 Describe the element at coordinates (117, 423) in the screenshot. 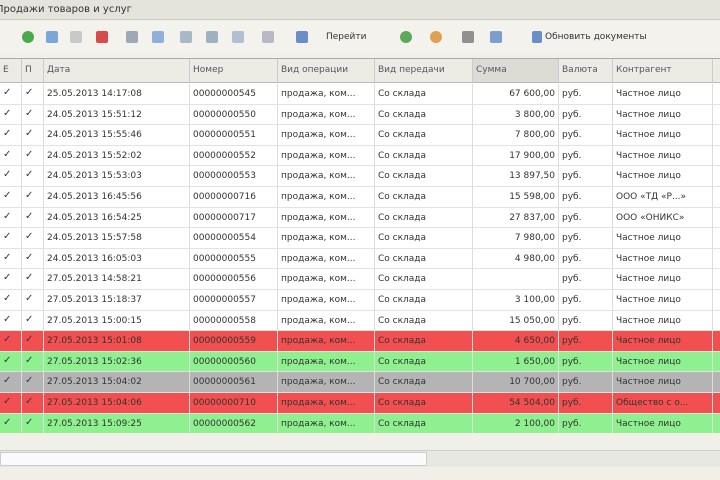

I see `table-cell: 27.05.2013 15:09:25` at that location.